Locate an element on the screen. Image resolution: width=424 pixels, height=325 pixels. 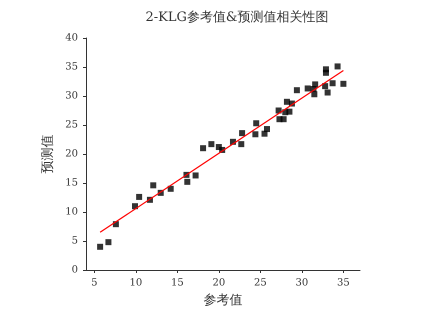
y-tick-label: 40 is located at coordinates (71, 38).